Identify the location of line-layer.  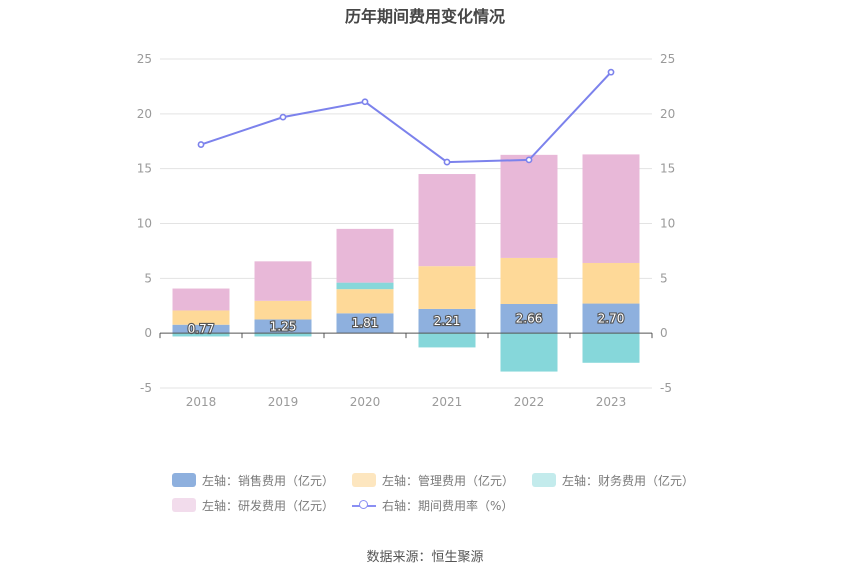
(406, 117).